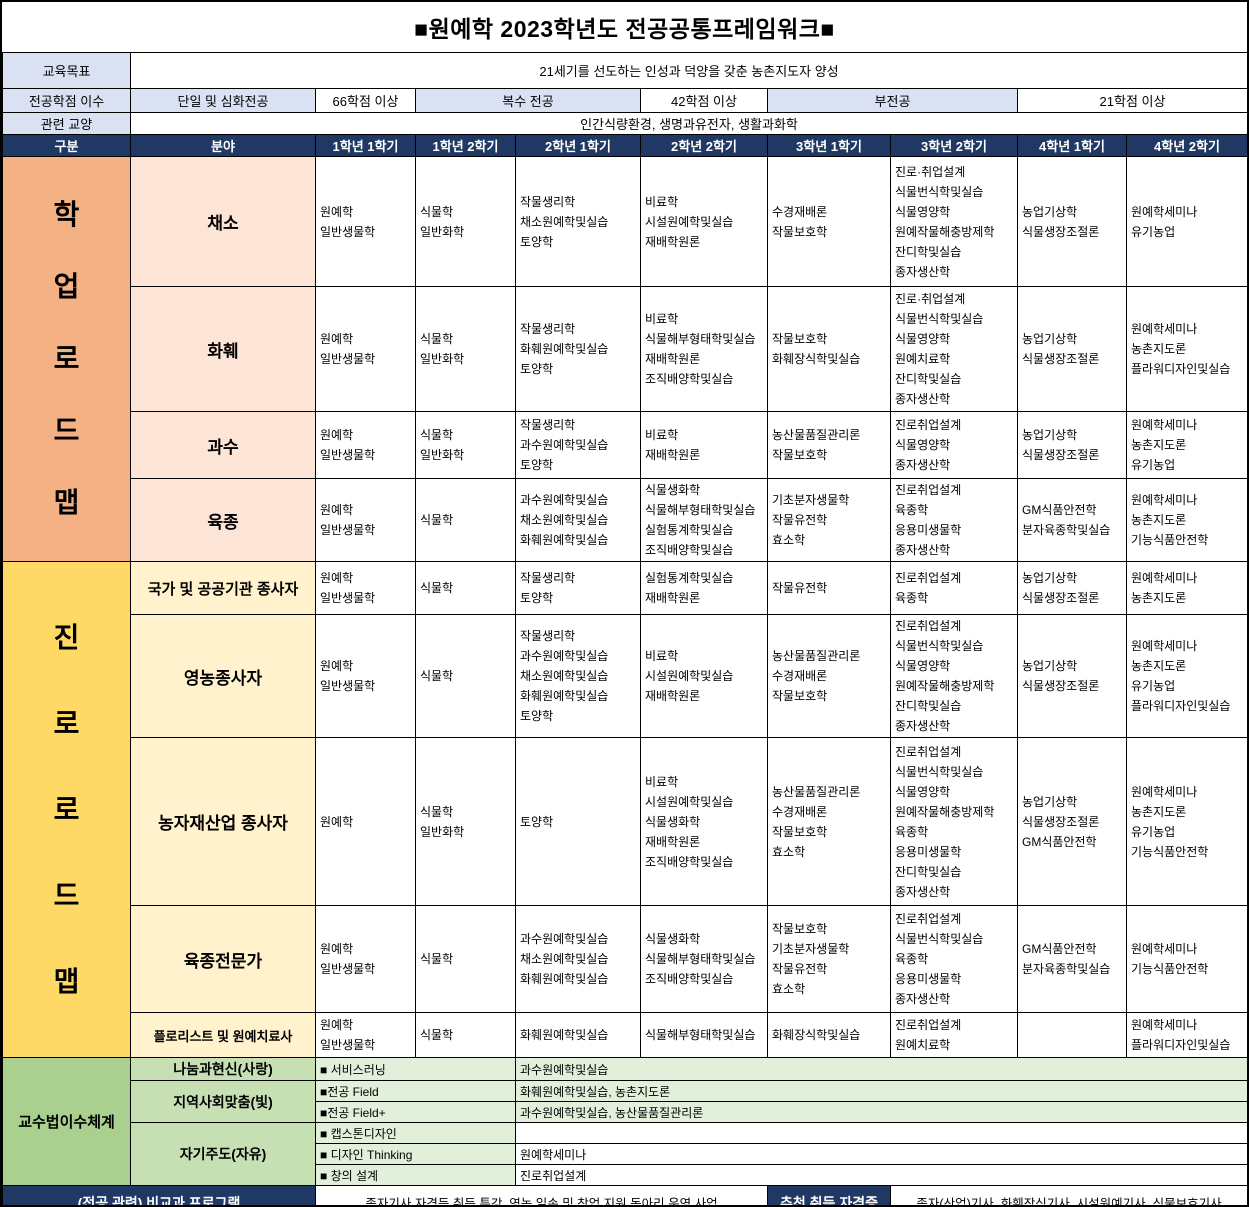  I want to click on credit-track-minor-value: 21학점 이상, so click(1131, 100).